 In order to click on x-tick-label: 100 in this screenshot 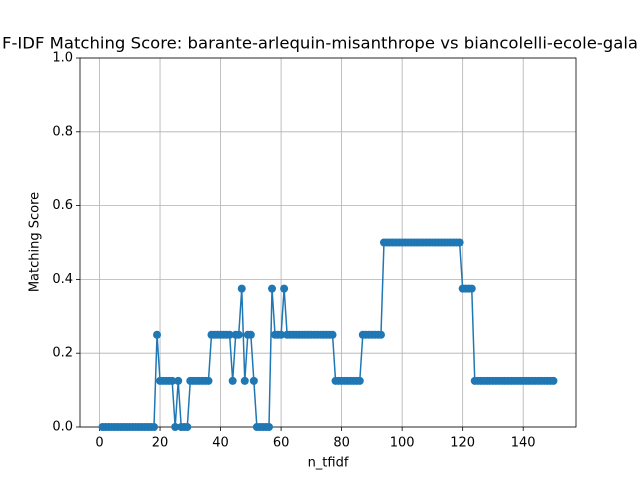, I will do `click(402, 443)`.